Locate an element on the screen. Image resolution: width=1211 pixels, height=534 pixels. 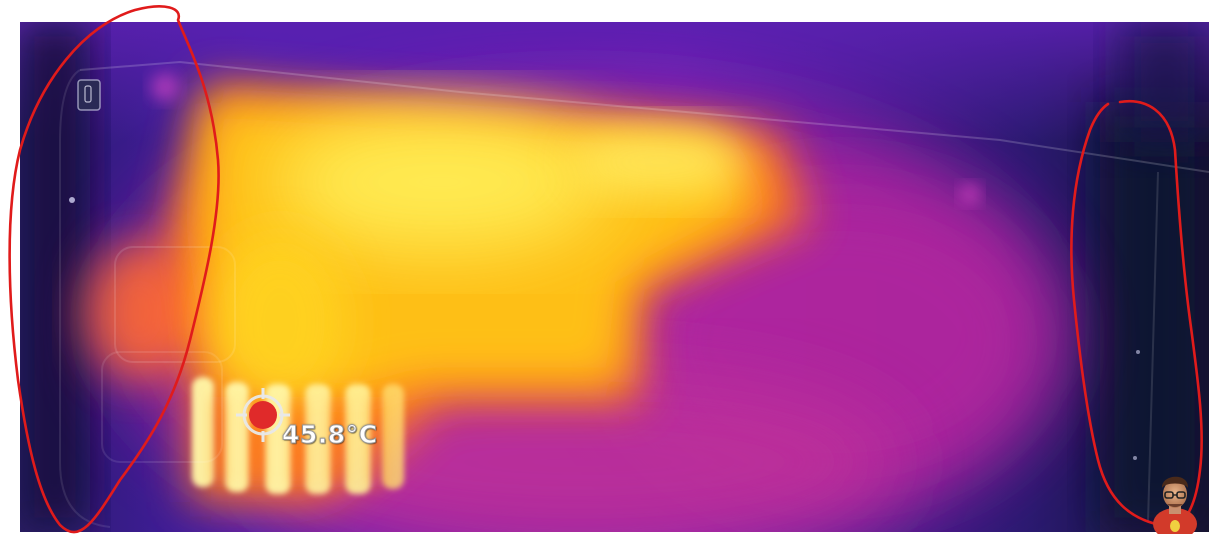
button-detail is located at coordinates (89, 95).